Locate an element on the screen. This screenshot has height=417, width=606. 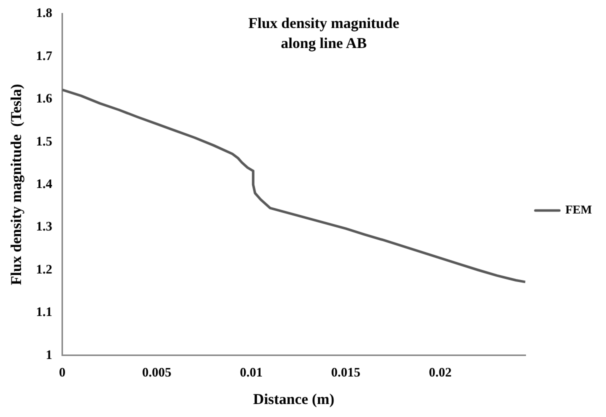
y-axis-title: Flux density magnitude (Tesla) is located at coordinates (16, 185).